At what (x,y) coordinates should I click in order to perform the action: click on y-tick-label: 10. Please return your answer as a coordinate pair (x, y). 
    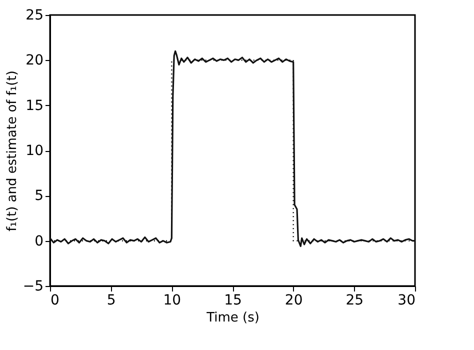
    Looking at the image, I should click on (35, 151).